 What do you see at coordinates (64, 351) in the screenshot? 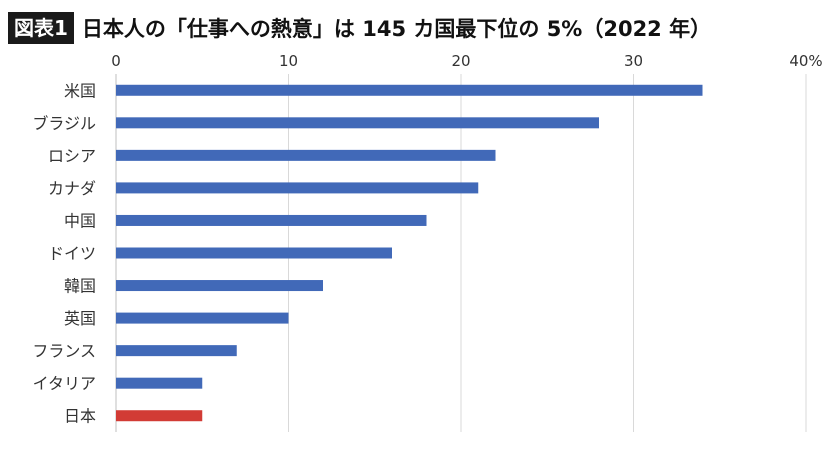
I see `category-label: フランス` at bounding box center [64, 351].